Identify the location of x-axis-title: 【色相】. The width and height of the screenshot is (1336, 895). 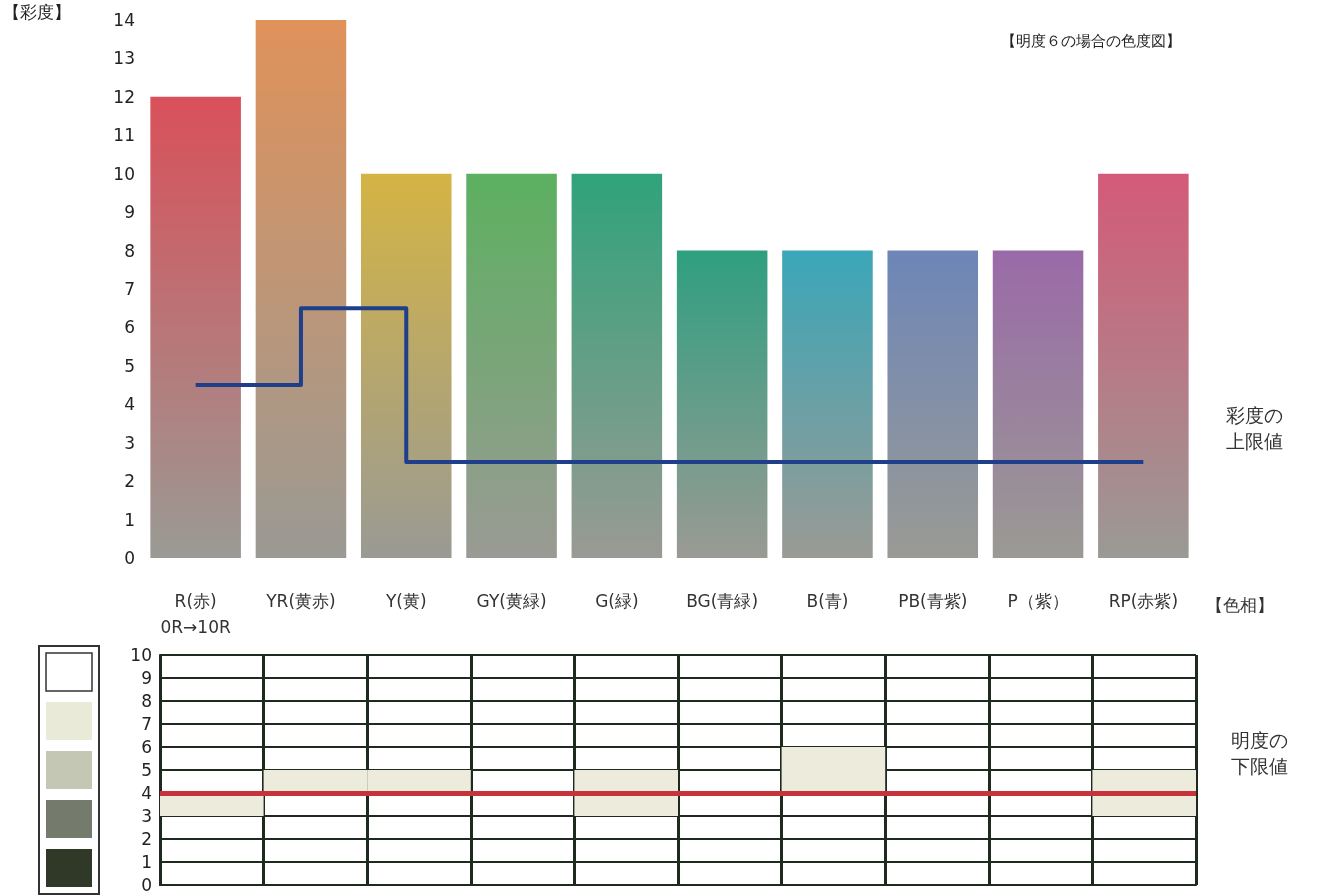
(1240, 604).